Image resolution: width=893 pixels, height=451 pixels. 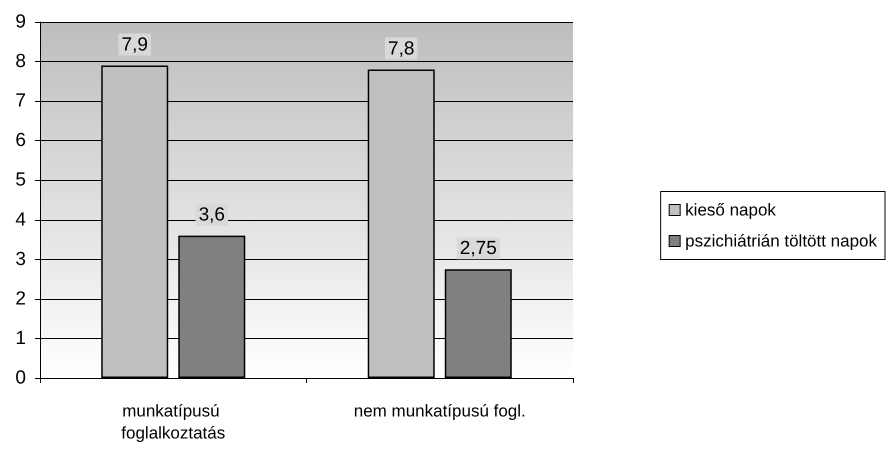 I want to click on y-tick-label: 7, so click(x=20, y=101).